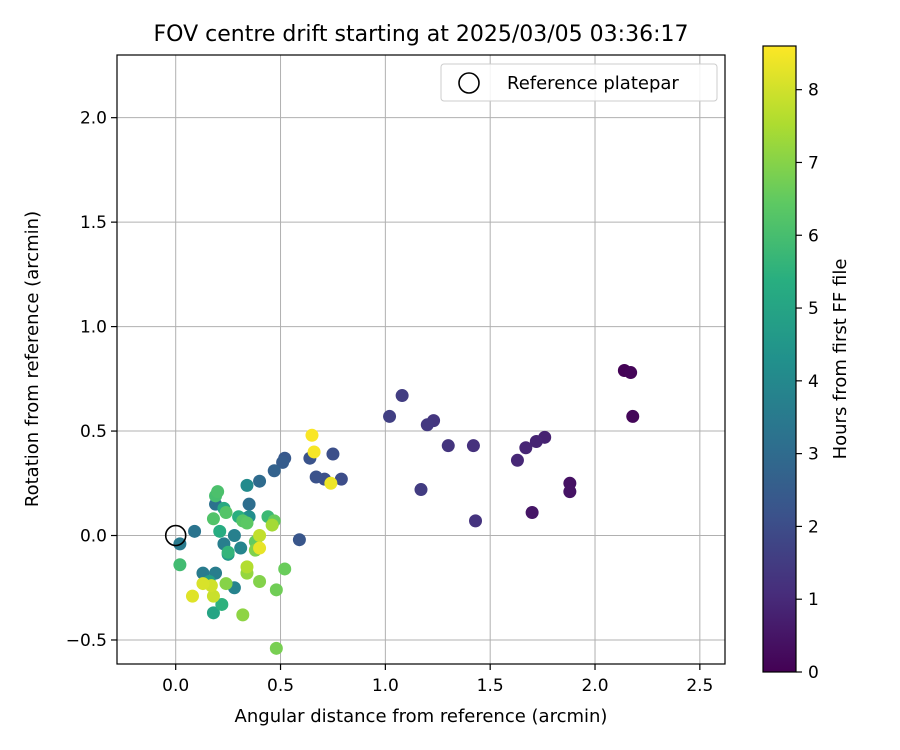 The width and height of the screenshot is (900, 750). I want to click on y-tick-label: 0.5, so click(93, 432).